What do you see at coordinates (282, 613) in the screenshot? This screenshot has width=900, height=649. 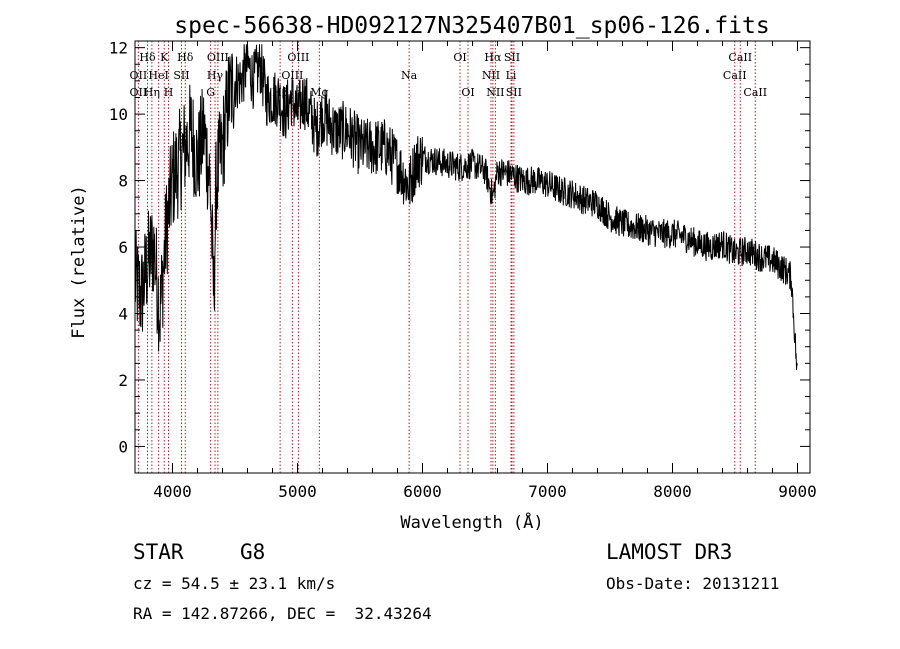 I see `coordinates-text: RA = 142.87266, DEC = 32.43264` at bounding box center [282, 613].